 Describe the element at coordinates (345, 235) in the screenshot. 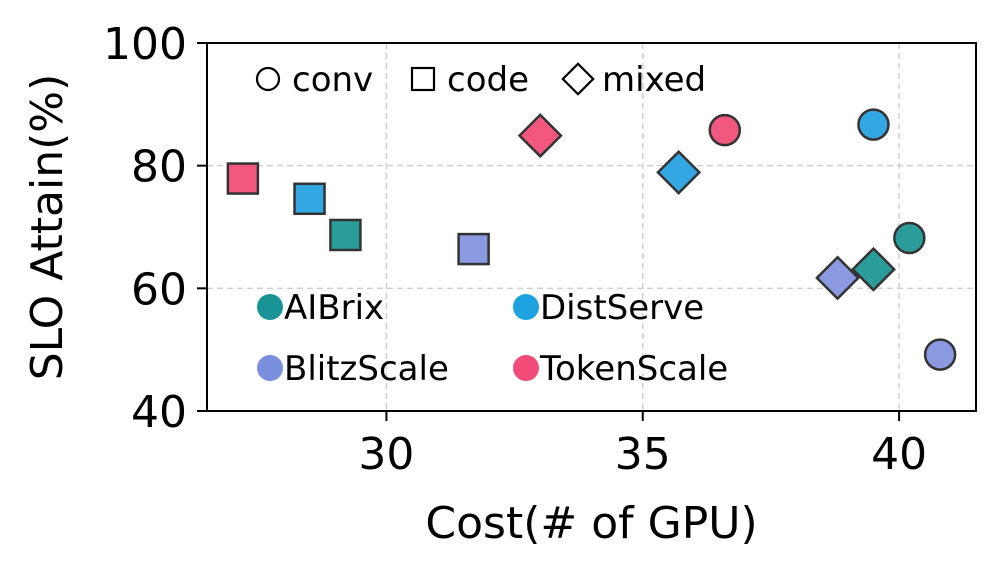

I see `aibrix-square-point` at that location.